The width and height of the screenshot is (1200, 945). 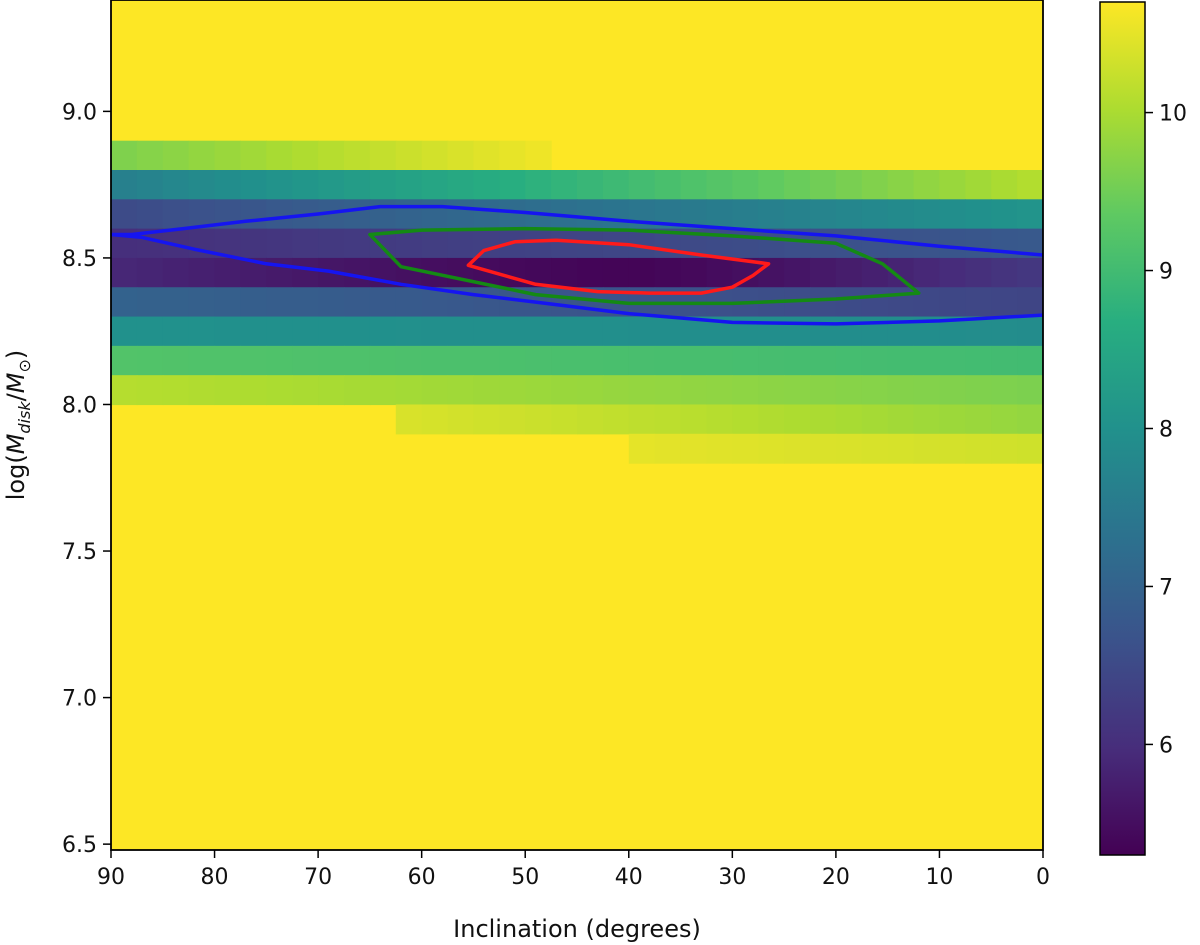 What do you see at coordinates (836, 877) in the screenshot?
I see `x-tick-label: 20` at bounding box center [836, 877].